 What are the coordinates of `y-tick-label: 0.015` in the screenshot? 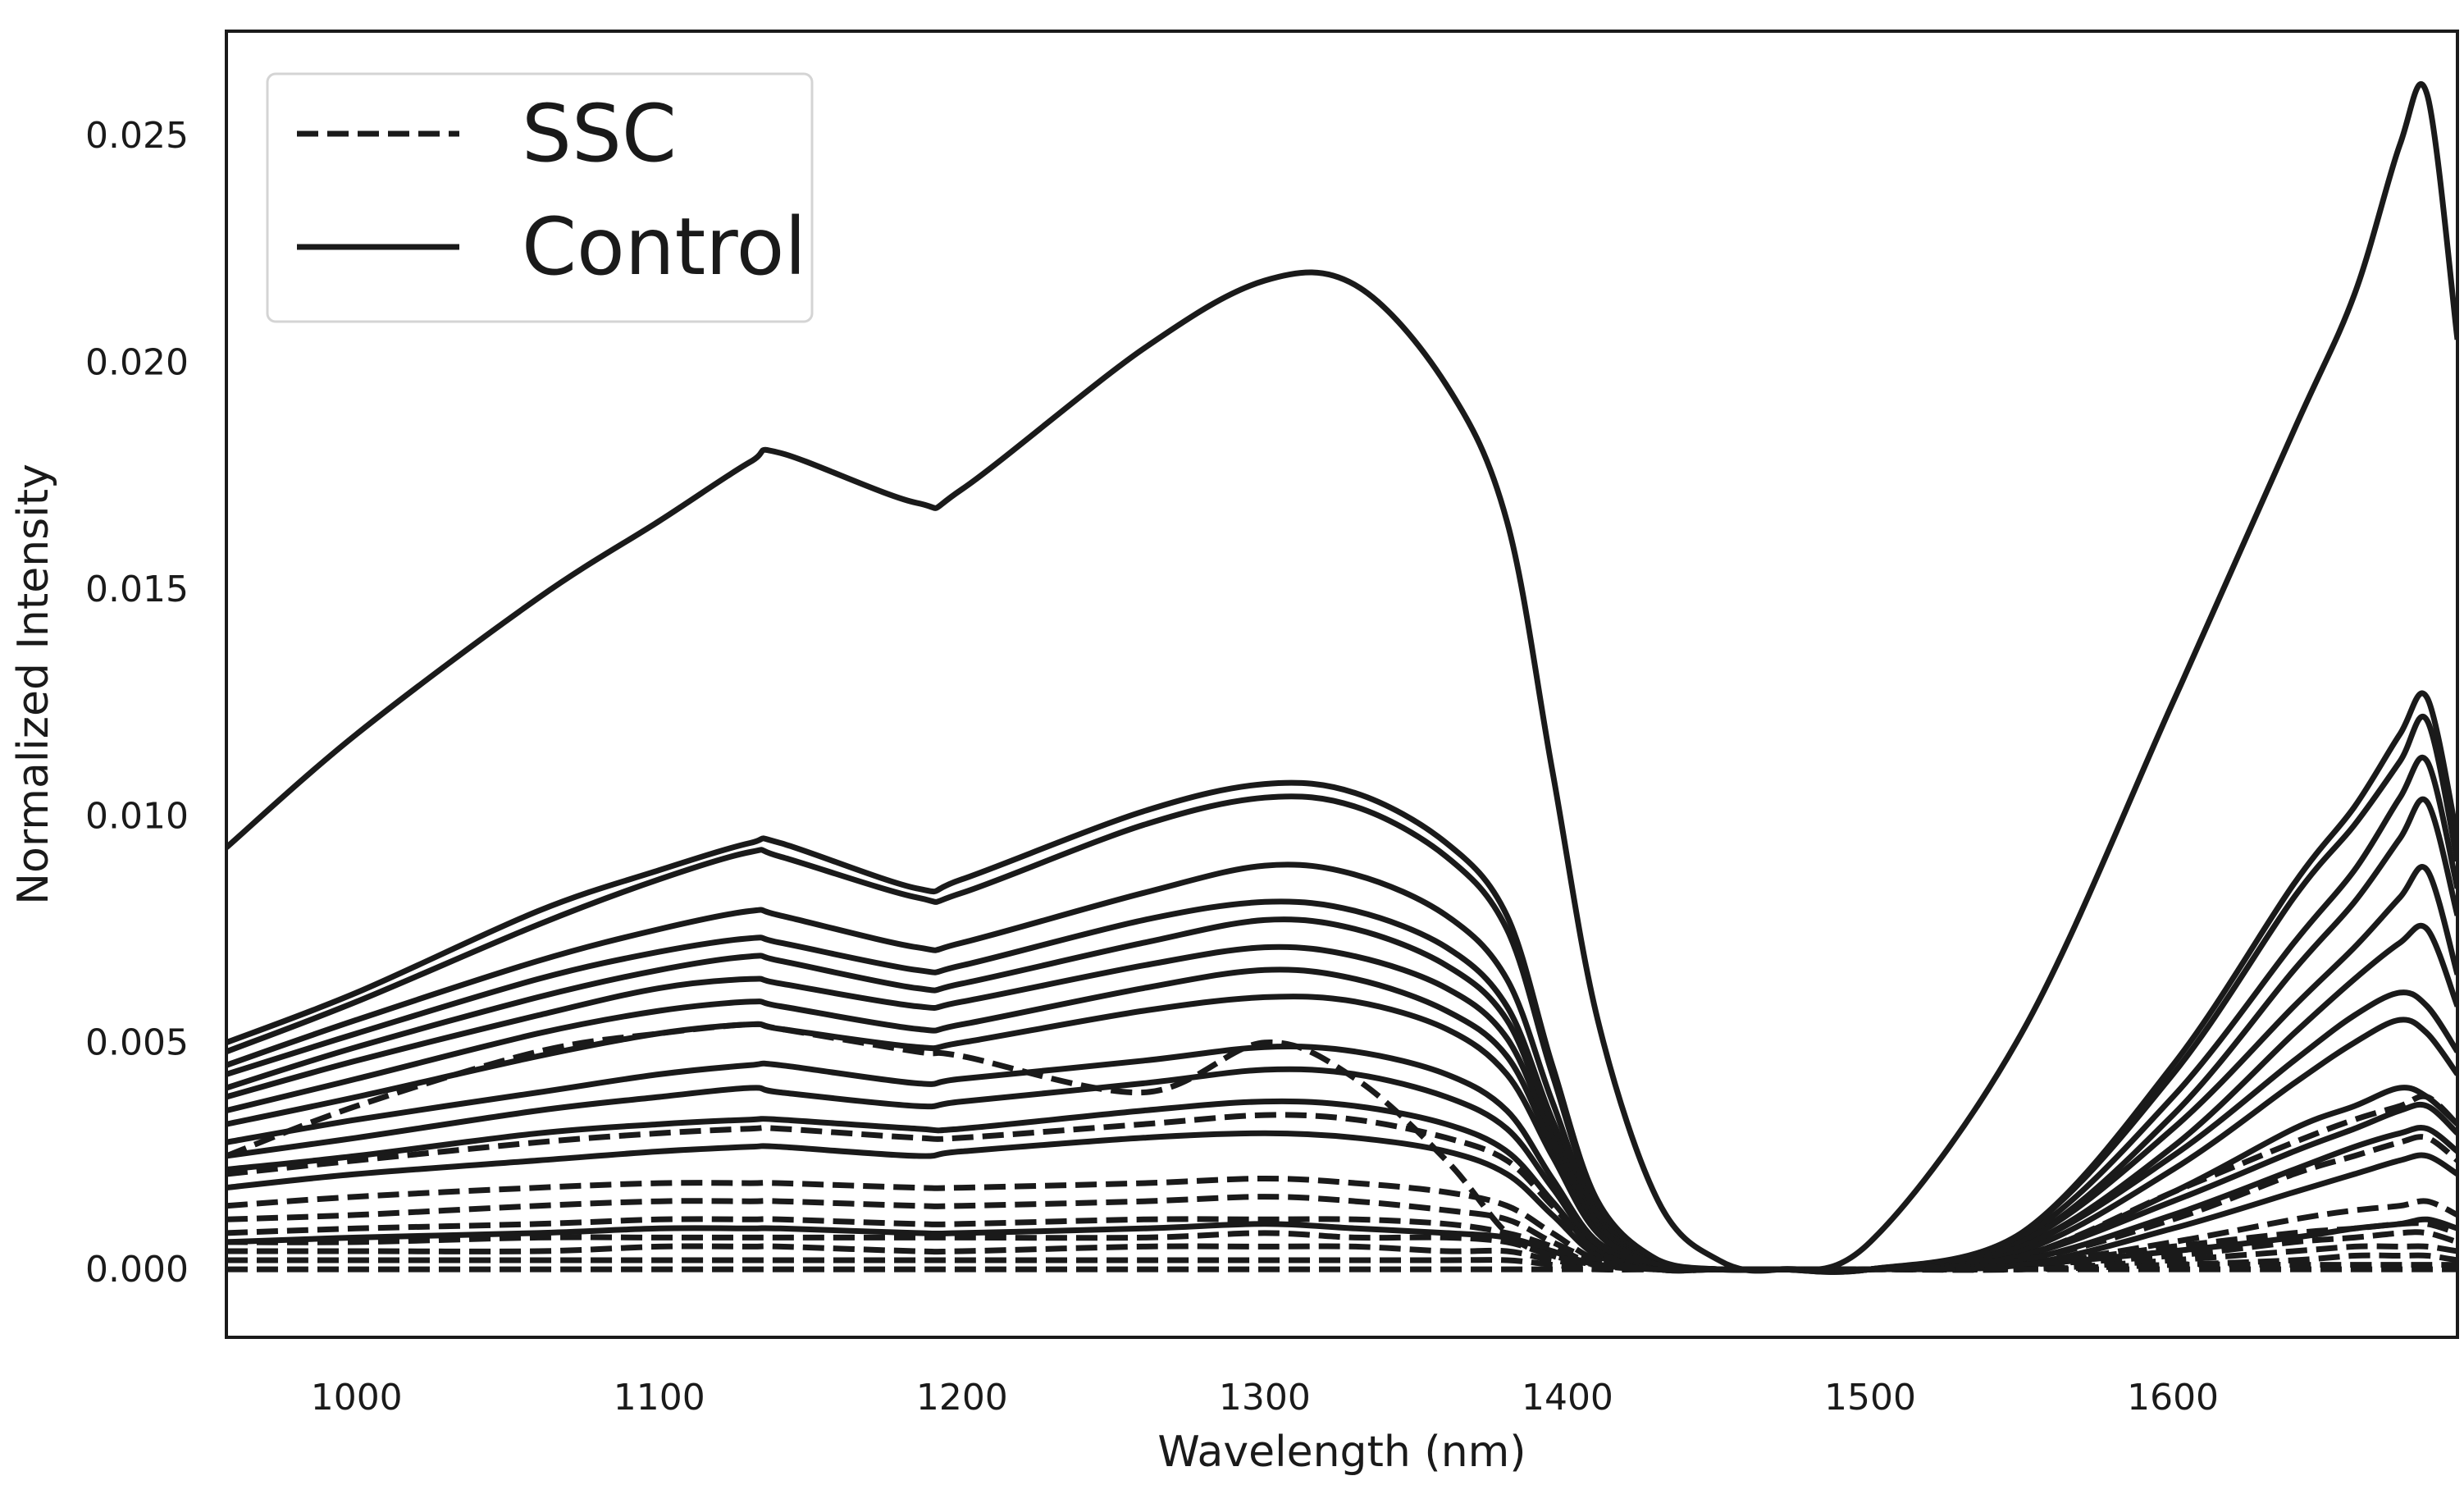 It's located at (137, 589).